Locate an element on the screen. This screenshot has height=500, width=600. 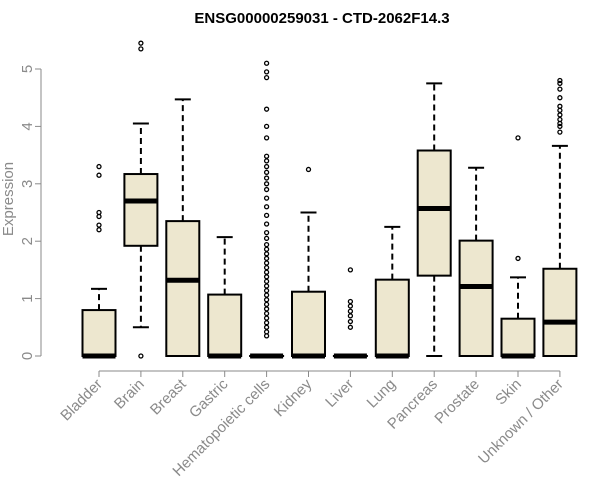
y-tick-label: 0 is located at coordinates (27, 356).